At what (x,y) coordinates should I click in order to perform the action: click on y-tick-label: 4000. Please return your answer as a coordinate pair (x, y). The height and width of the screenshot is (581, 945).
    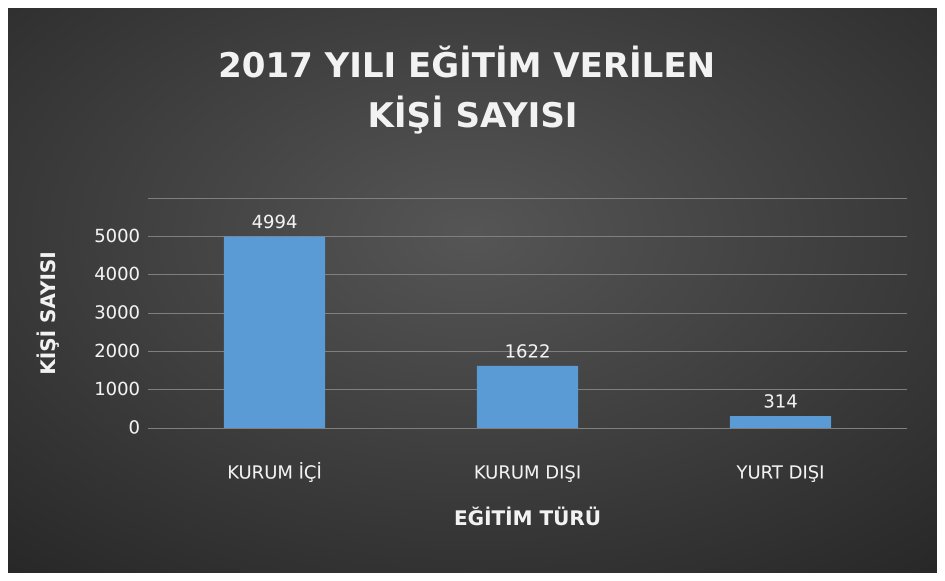
    Looking at the image, I should click on (117, 275).